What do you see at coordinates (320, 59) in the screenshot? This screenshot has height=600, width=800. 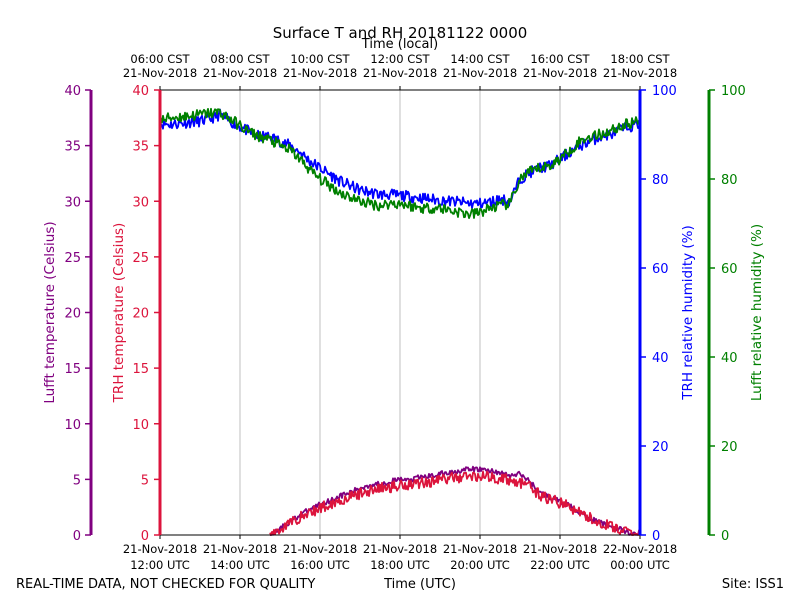 I see `top-tick-label-local: 10:00 CST` at bounding box center [320, 59].